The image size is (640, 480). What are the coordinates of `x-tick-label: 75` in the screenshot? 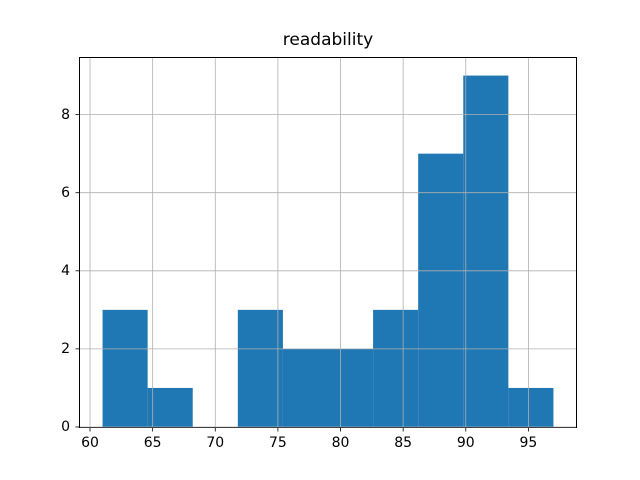 It's located at (277, 443).